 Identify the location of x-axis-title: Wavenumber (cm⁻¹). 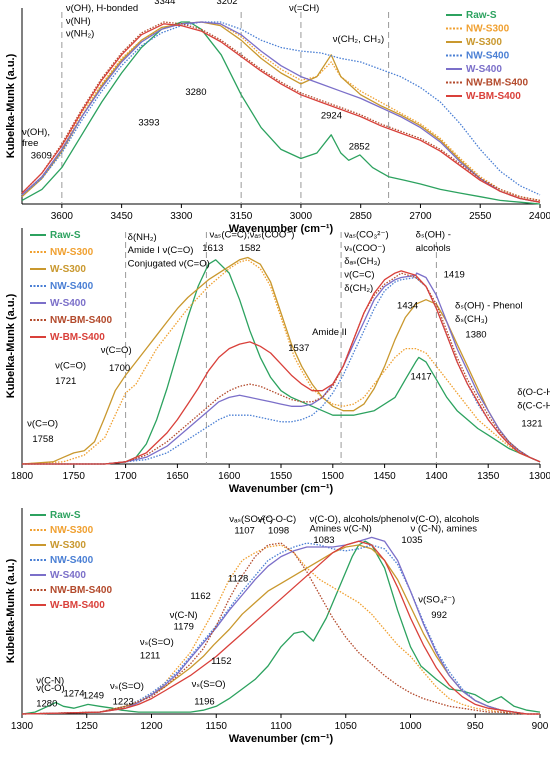
(281, 489).